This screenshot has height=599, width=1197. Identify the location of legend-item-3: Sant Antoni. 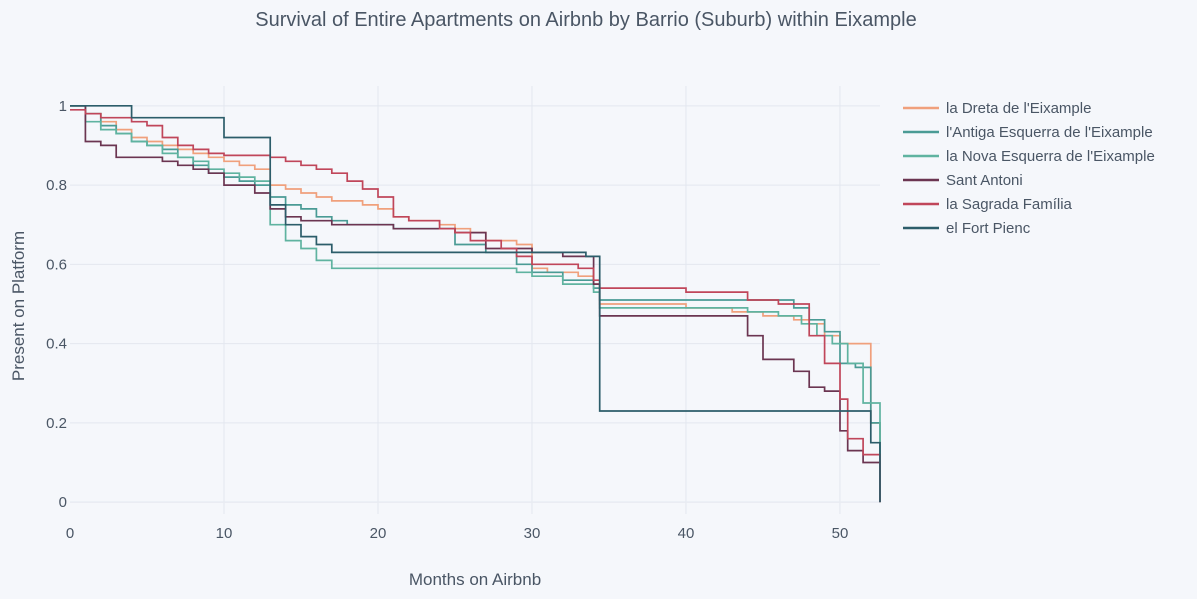
(963, 180).